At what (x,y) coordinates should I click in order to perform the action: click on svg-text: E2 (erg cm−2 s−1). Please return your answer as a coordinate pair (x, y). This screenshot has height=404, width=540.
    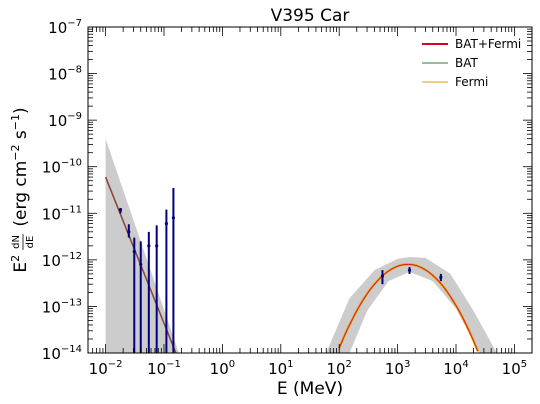
    Looking at the image, I should click on (20, 189).